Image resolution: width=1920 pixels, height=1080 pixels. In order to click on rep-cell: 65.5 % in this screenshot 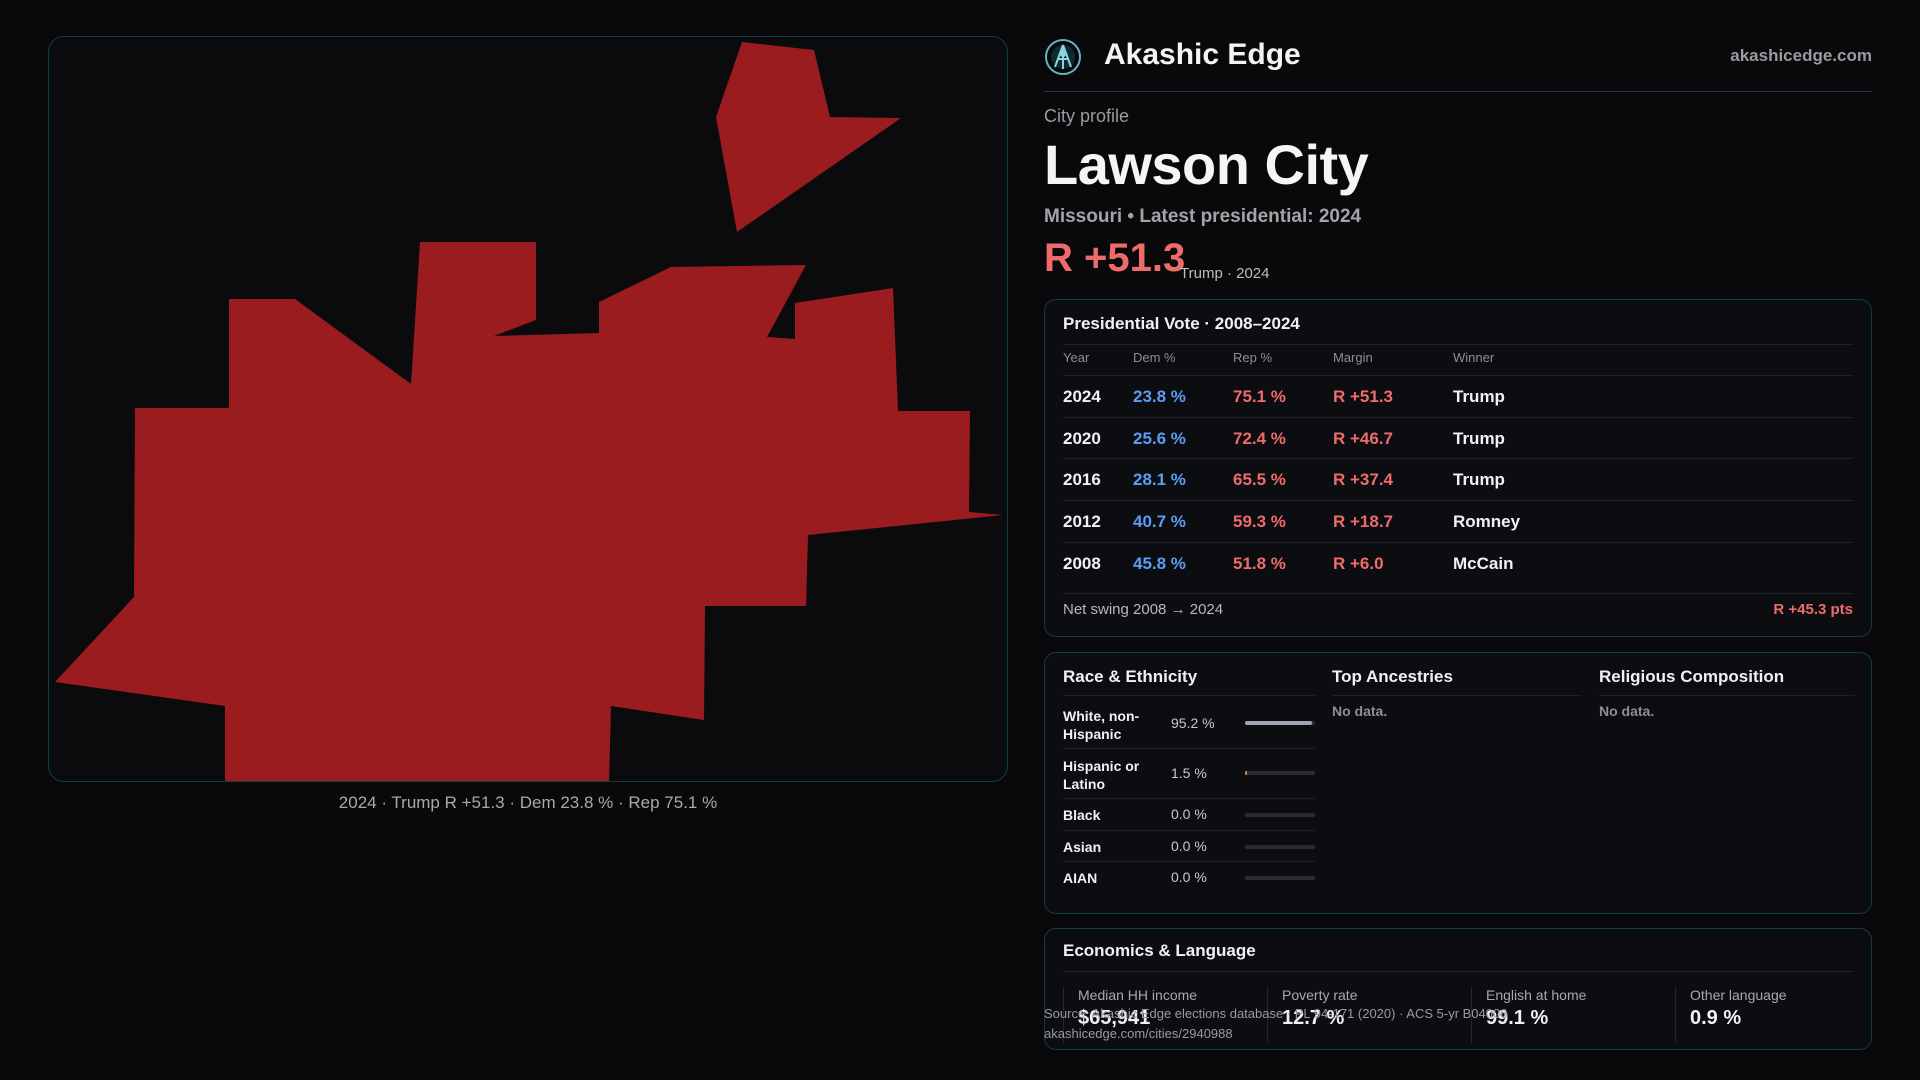, I will do `click(1259, 479)`.